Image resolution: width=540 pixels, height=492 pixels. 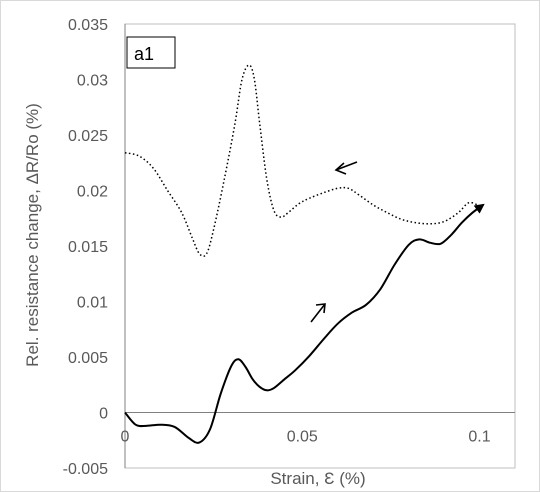 What do you see at coordinates (103, 414) in the screenshot?
I see `y-tick-label: 0` at bounding box center [103, 414].